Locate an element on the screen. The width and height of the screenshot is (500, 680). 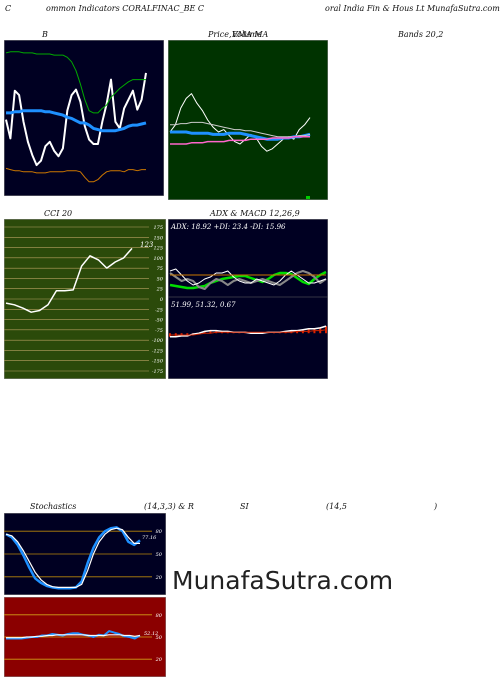
cci-tick-label: 25 is located at coordinates (159, 290).